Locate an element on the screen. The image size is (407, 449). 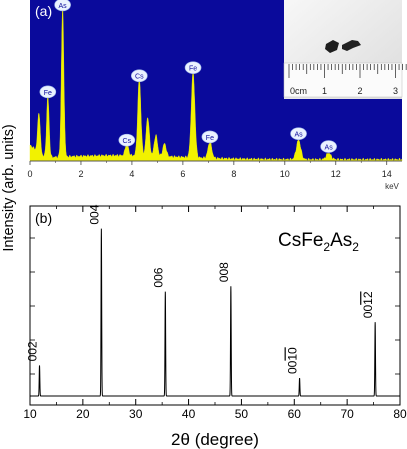
panel-a-x-tick-label: 14 is located at coordinates (387, 174).